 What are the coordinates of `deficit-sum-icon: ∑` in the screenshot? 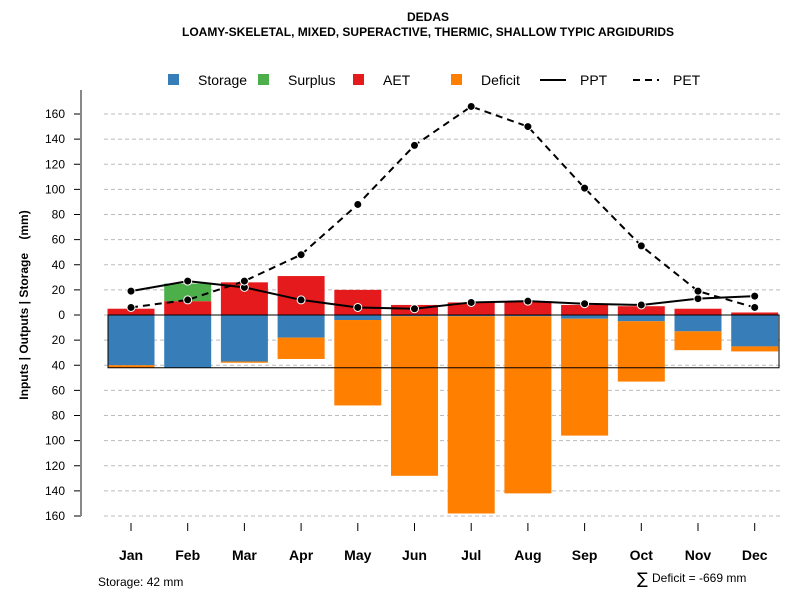 It's located at (642, 578).